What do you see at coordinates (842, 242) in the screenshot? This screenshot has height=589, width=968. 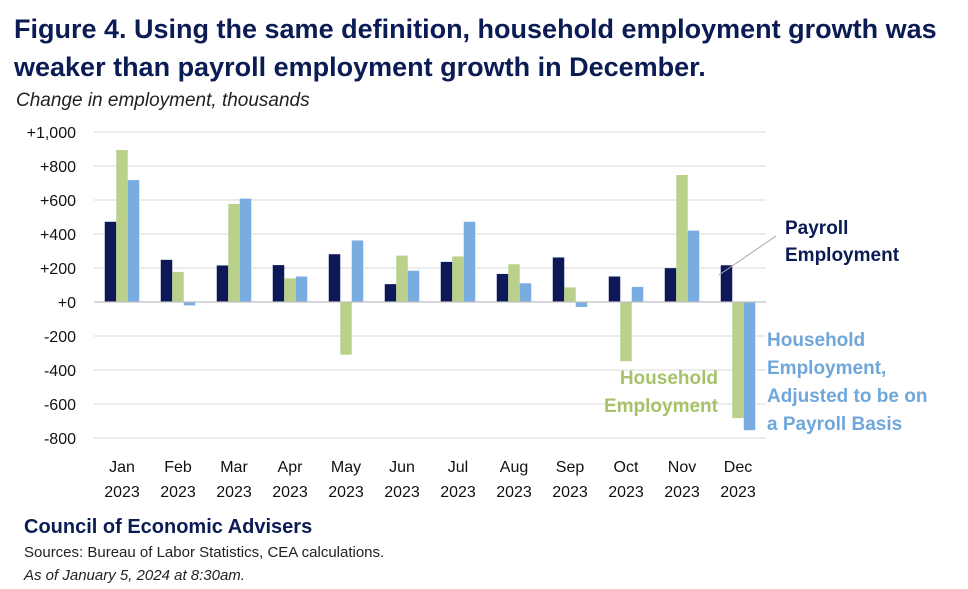 I see `payroll-series-label: Payroll Employment` at bounding box center [842, 242].